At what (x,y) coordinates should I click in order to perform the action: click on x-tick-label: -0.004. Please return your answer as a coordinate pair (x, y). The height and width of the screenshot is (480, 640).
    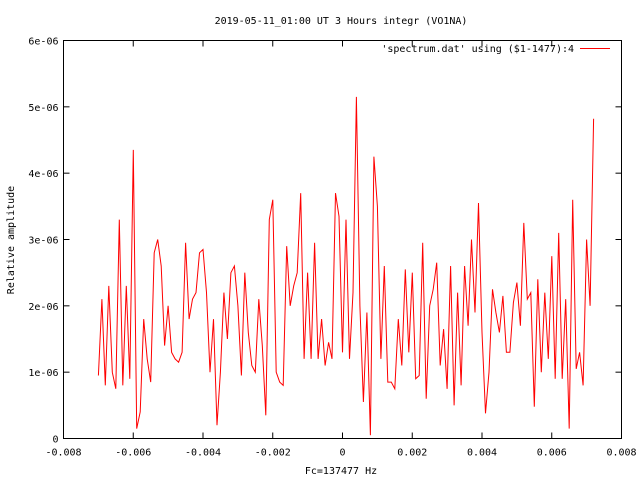
    Looking at the image, I should click on (203, 453).